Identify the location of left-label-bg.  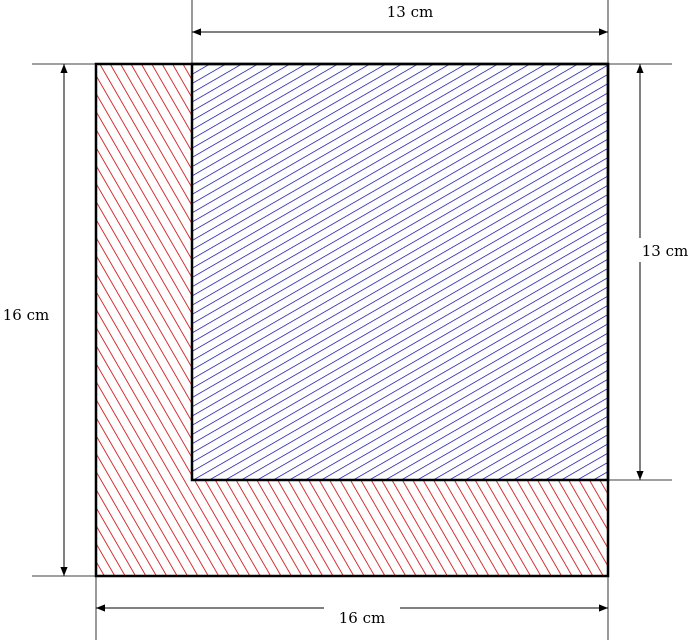
(27, 314).